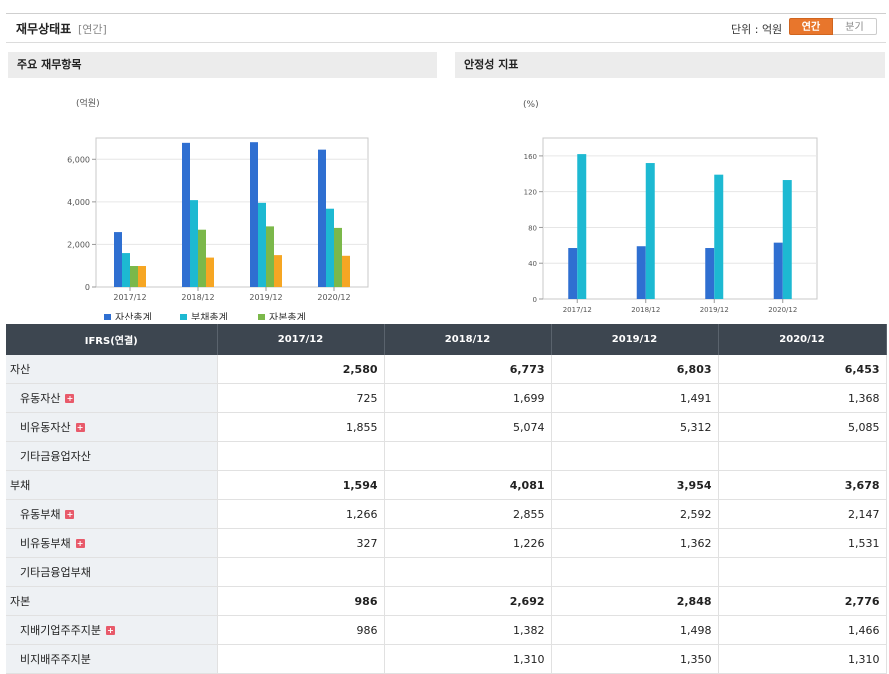 The width and height of the screenshot is (889, 674). I want to click on table-row: 비유동자산 +1,855 5,074 5,312 5,085, so click(446, 427).